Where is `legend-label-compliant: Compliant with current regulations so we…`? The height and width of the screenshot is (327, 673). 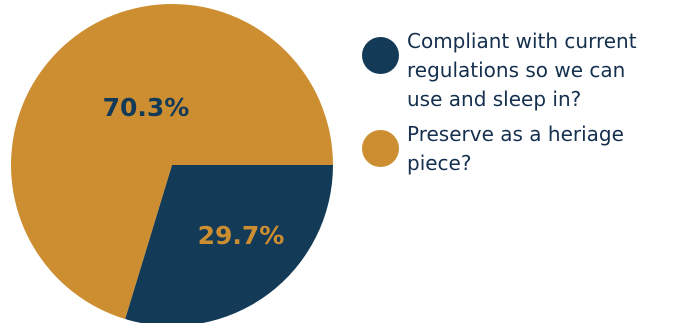
legend-label-compliant: Compliant with current regulations so we… is located at coordinates (522, 70).